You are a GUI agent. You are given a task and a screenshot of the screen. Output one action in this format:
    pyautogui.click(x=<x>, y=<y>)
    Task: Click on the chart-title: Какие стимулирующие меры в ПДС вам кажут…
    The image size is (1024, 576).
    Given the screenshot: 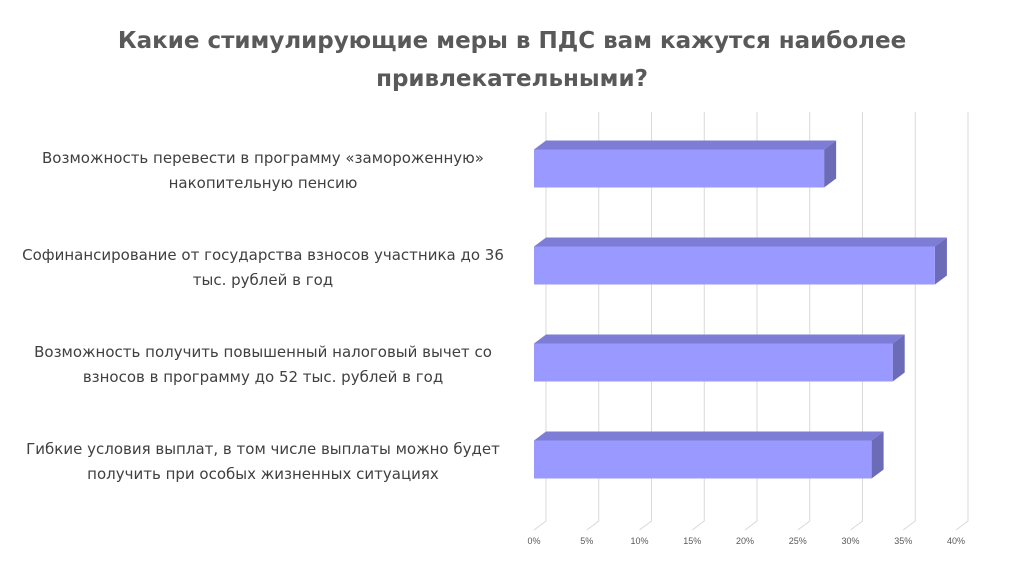 What is the action you would take?
    pyautogui.click(x=512, y=60)
    